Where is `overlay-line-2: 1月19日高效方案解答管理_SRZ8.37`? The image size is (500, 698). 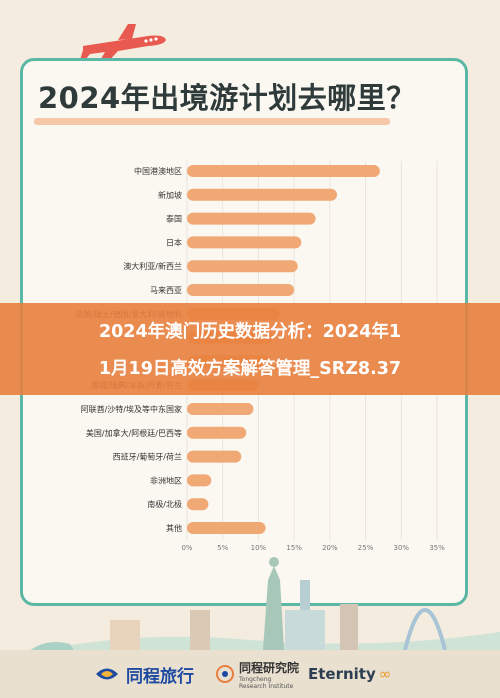 overlay-line-2: 1月19日高效方案解答管理_SRZ8.37 is located at coordinates (250, 369).